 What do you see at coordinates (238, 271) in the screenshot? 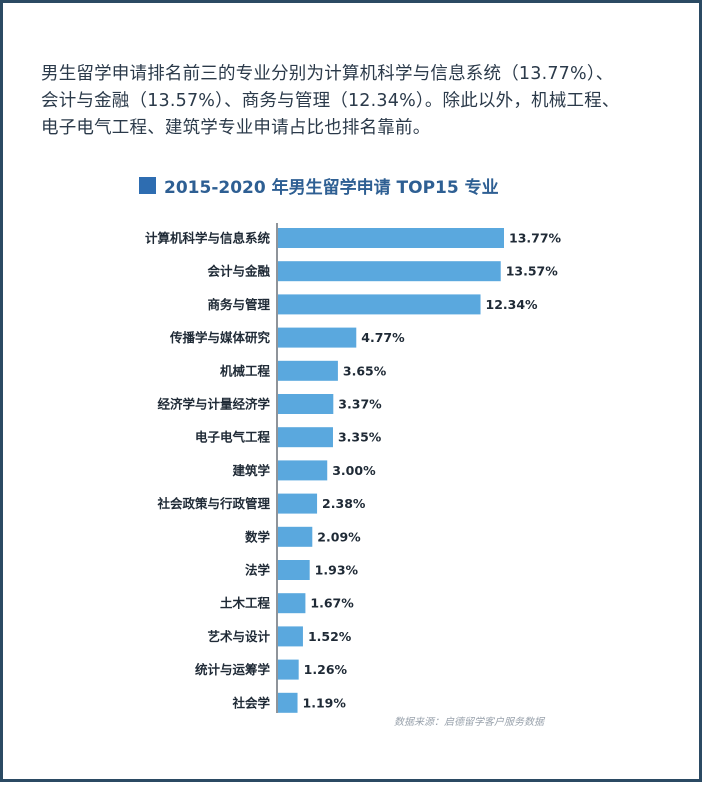
I see `category-label: 会计与金融` at bounding box center [238, 271].